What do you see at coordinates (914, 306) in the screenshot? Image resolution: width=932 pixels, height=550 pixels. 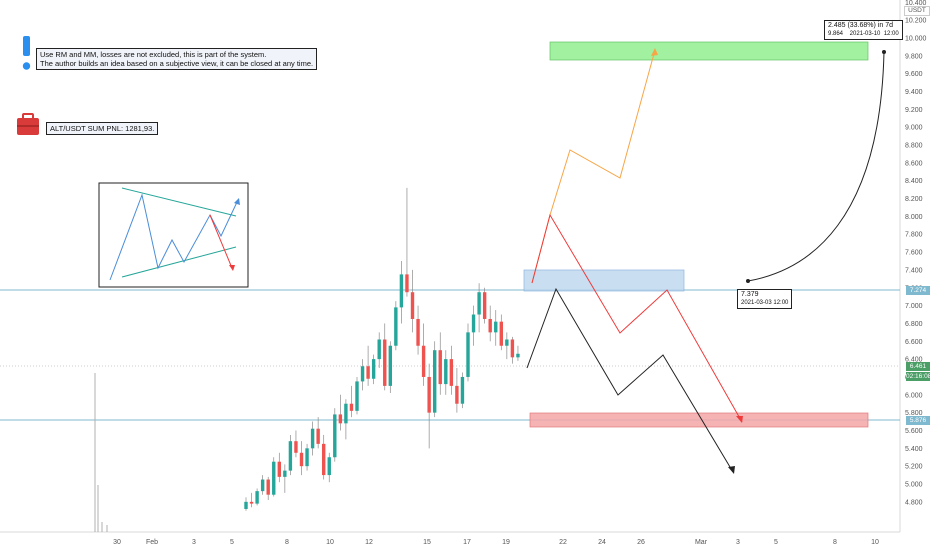 I see `price-tick-label: 7.000` at bounding box center [914, 306].